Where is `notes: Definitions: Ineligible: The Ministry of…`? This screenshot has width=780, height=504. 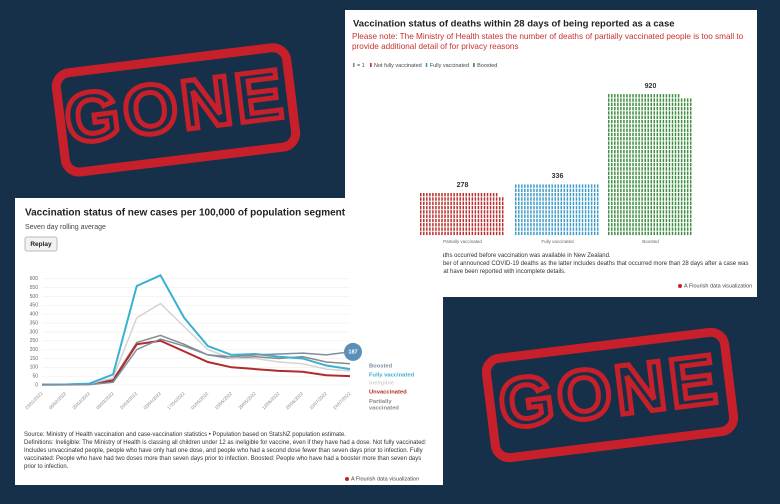
notes: Definitions: Ineligible: The Ministry of… is located at coordinates (225, 455).